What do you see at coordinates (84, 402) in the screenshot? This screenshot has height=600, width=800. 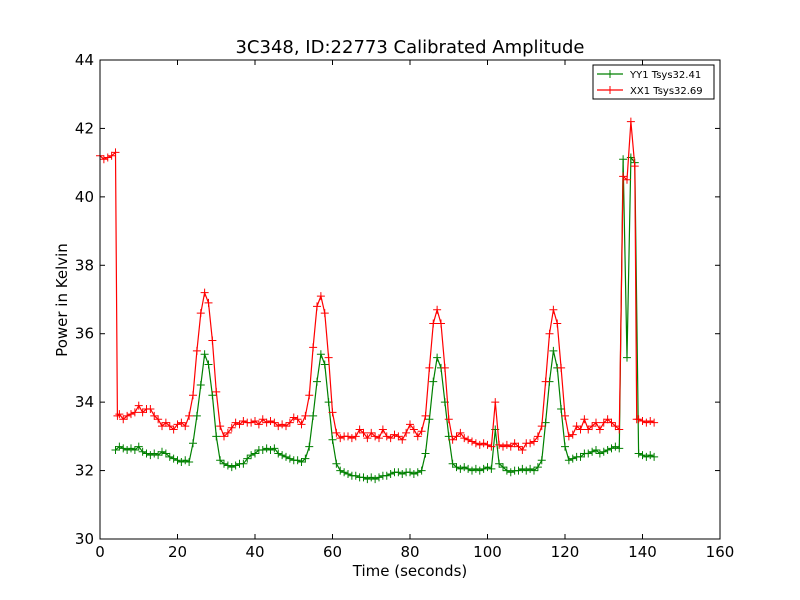 I see `y-tick-label: 34` at bounding box center [84, 402].